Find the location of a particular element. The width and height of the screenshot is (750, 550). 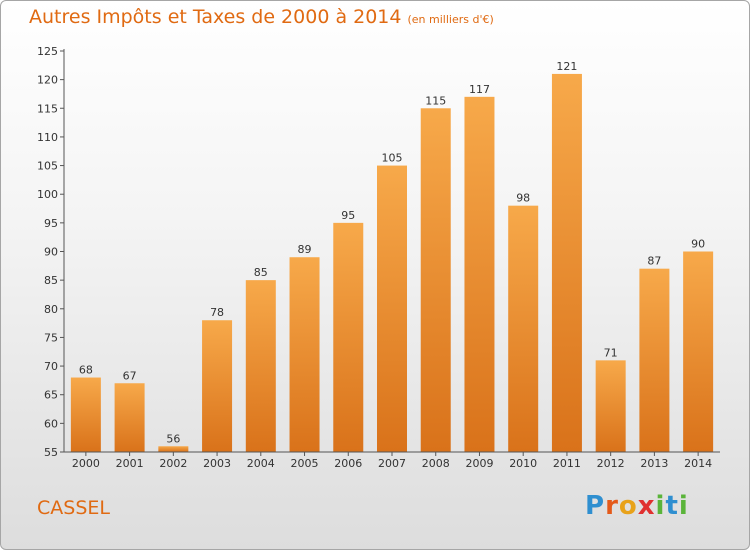

bar-2011 is located at coordinates (566, 263).